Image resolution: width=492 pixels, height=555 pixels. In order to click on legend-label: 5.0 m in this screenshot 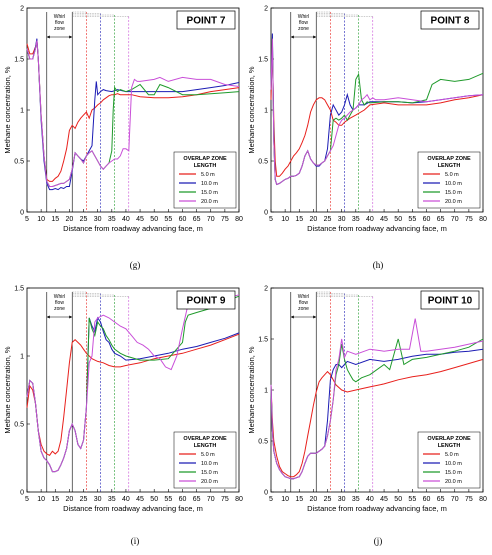, I will do `click(452, 455)`.